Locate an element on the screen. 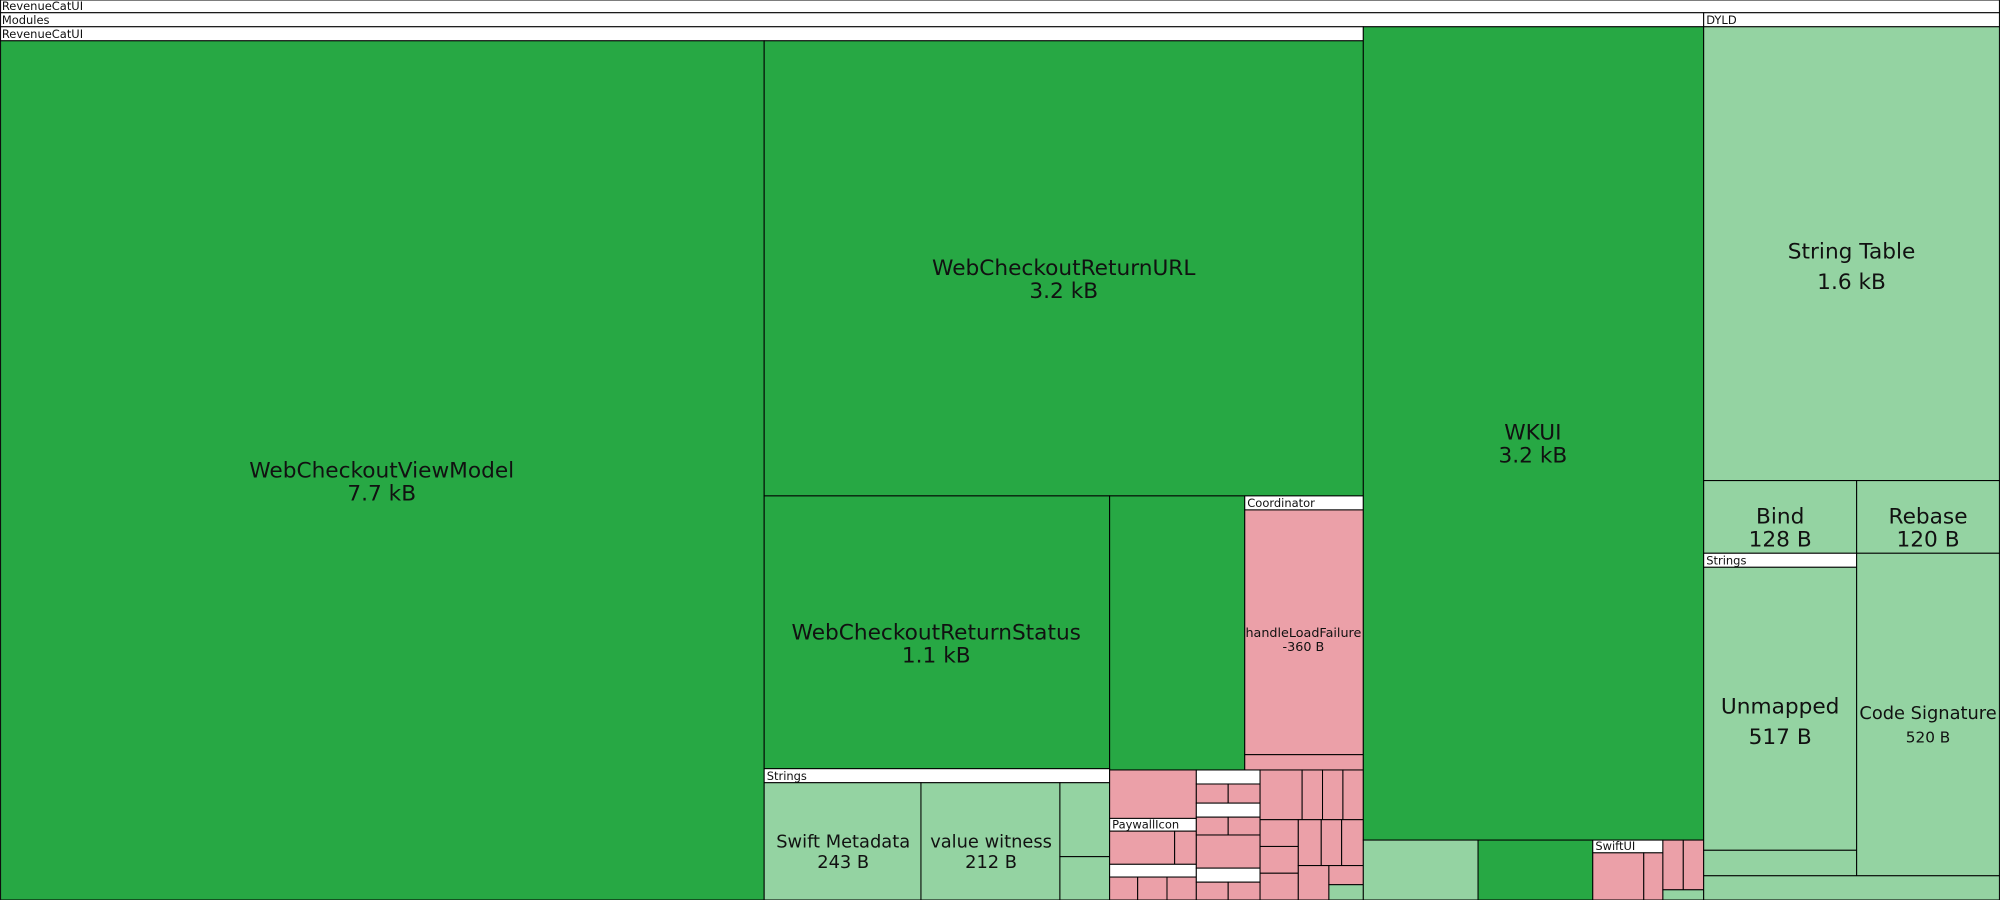  tile-label: Rebase is located at coordinates (1928, 517).